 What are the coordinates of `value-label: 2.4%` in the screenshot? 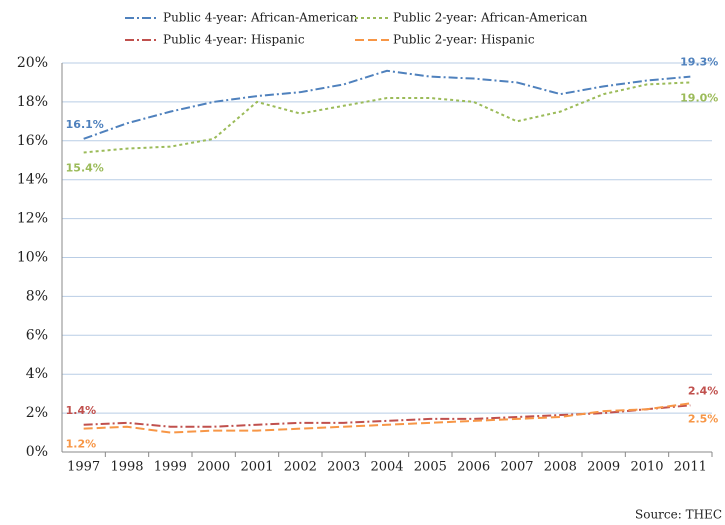 It's located at (703, 390).